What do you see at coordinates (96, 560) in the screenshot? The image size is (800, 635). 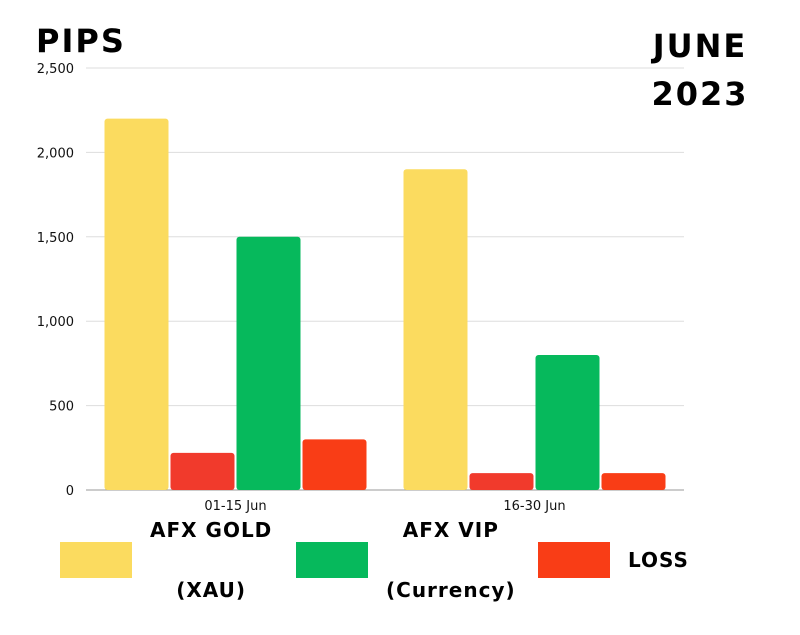 I see `legend-swatch-gold` at bounding box center [96, 560].